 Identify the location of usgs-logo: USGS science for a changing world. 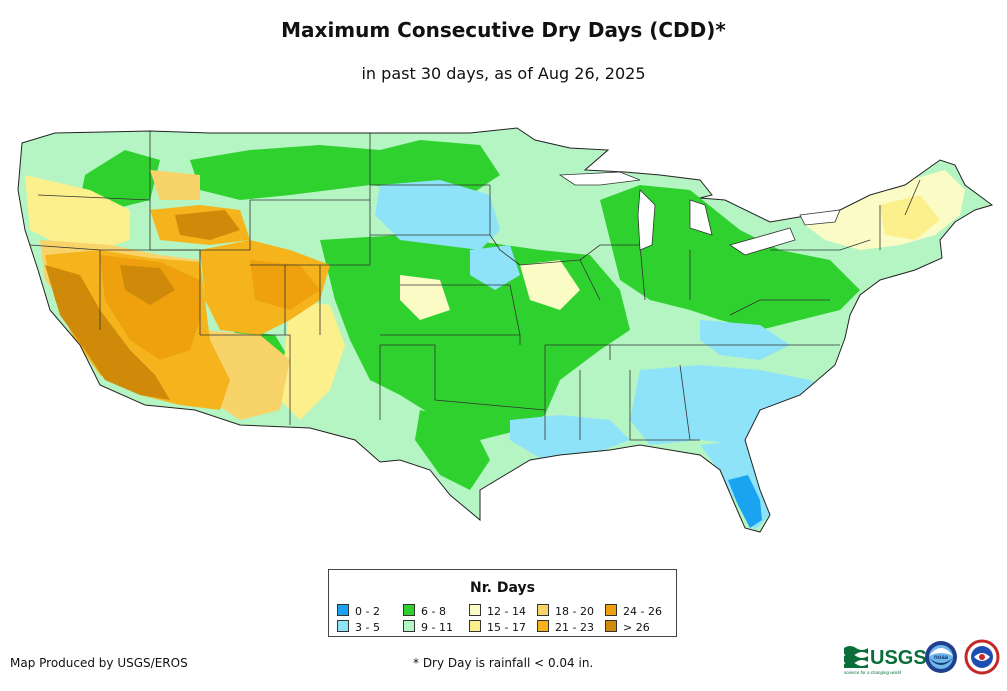
(885, 660).